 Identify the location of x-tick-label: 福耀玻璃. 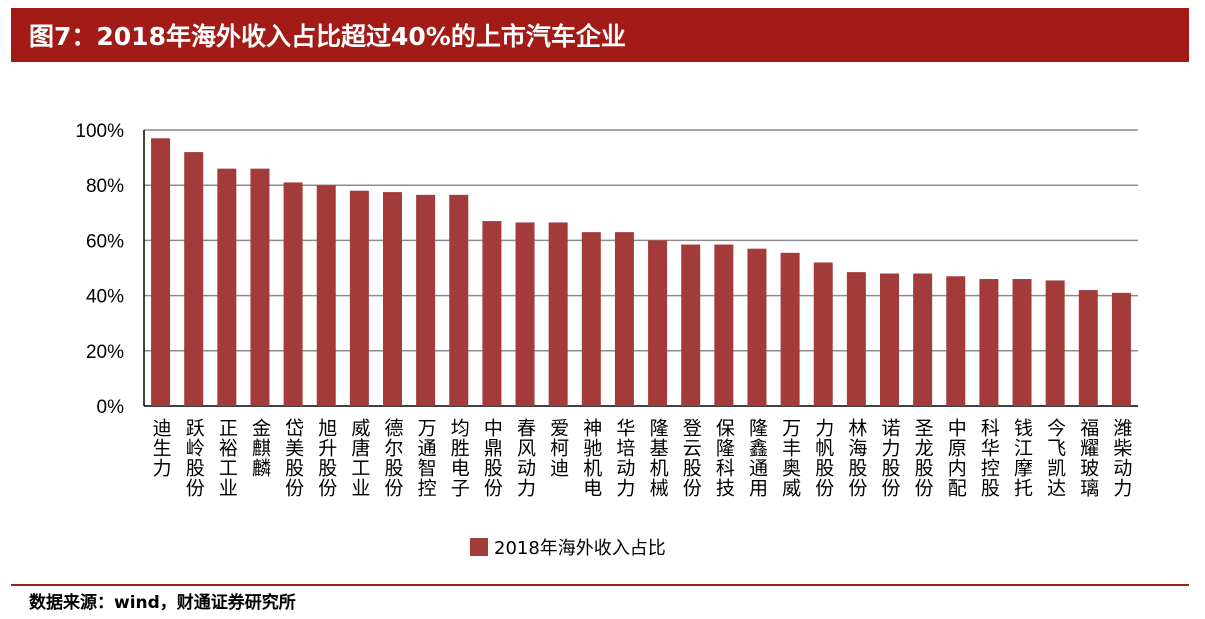
(1088, 458).